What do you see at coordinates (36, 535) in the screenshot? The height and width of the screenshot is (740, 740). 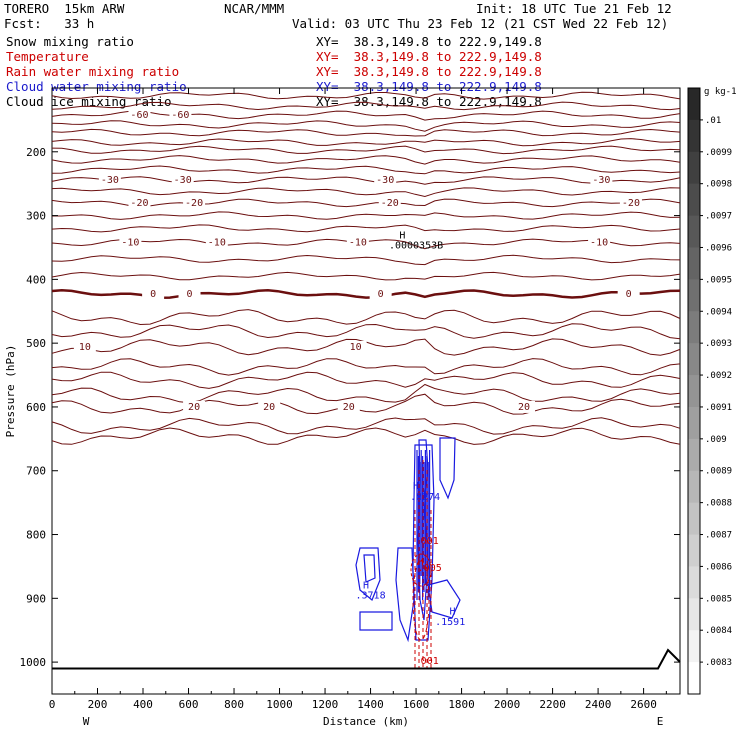 I see `y-tick-label: 800` at bounding box center [36, 535].